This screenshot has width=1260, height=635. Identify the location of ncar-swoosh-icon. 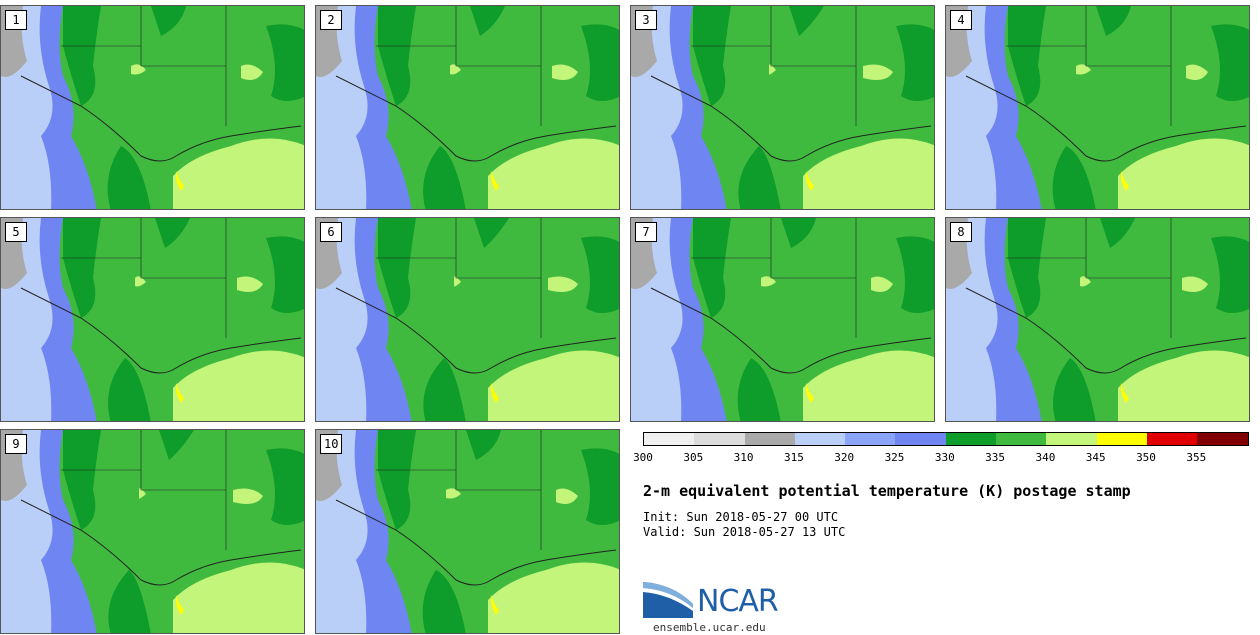
(668, 600).